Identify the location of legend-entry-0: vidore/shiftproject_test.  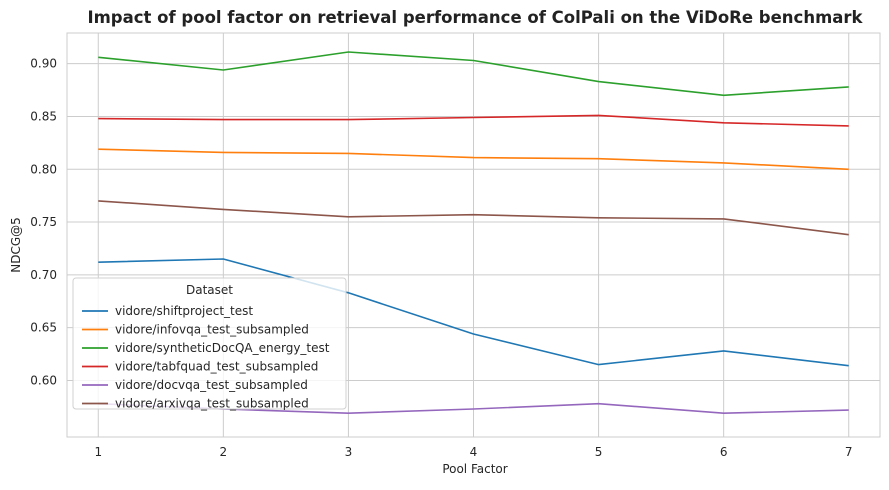
(184, 311).